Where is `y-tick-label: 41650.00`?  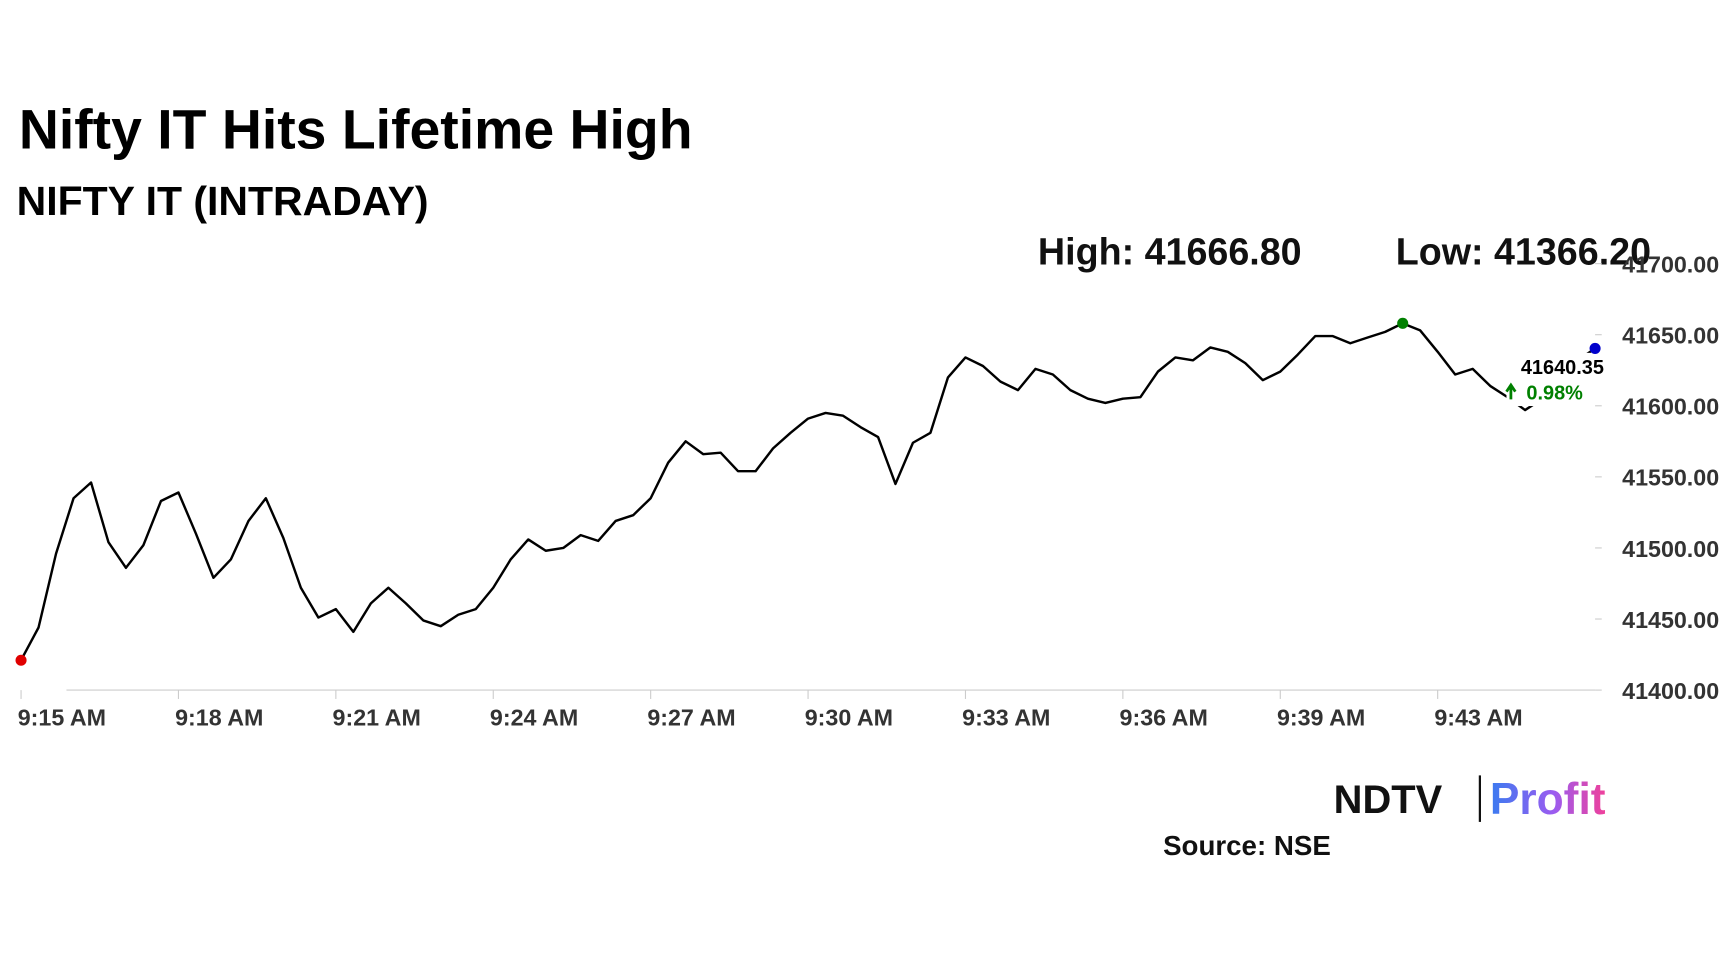 y-tick-label: 41650.00 is located at coordinates (1670, 336).